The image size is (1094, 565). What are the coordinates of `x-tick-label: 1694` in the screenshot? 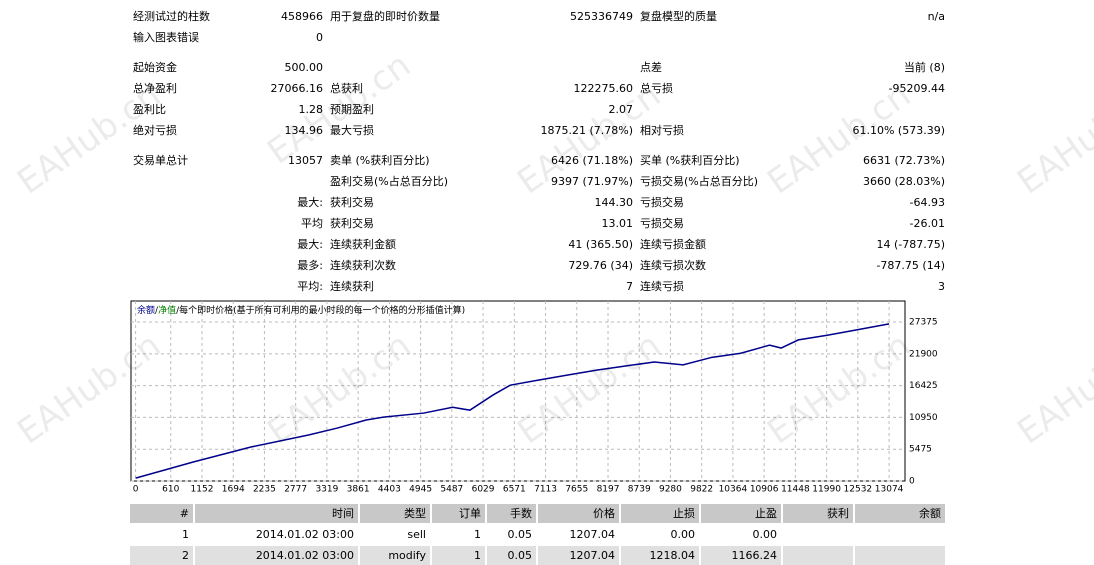 It's located at (233, 490).